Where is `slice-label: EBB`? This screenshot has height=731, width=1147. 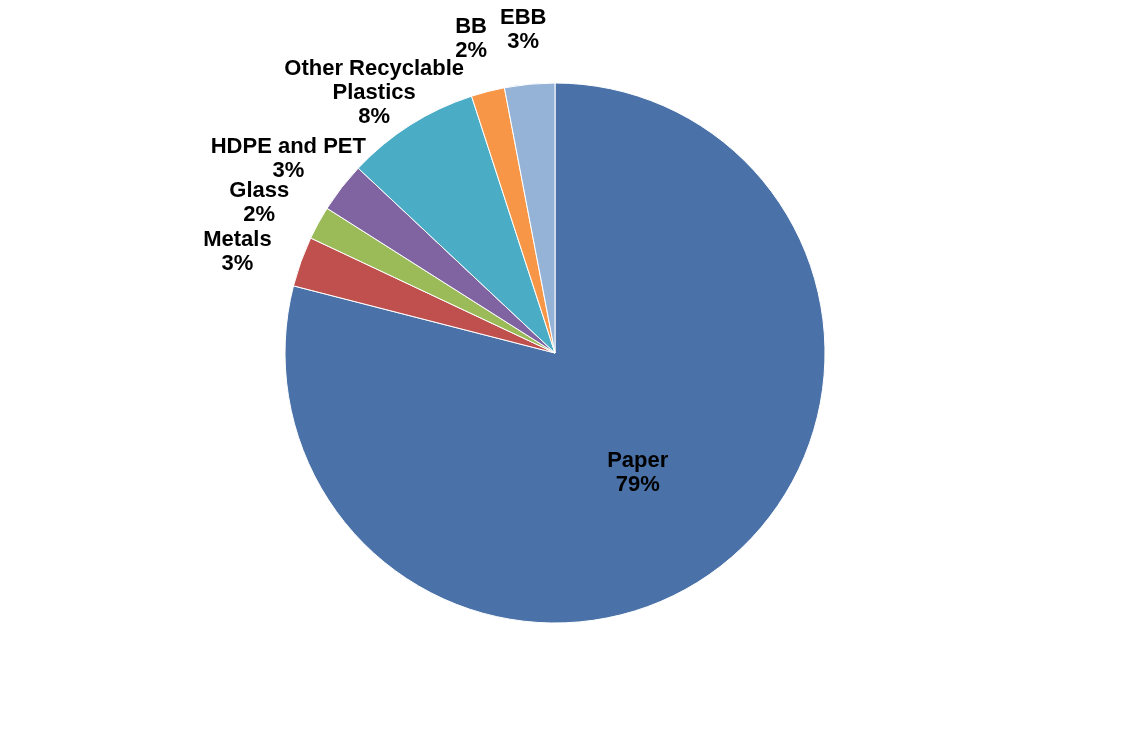 slice-label: EBB is located at coordinates (523, 16).